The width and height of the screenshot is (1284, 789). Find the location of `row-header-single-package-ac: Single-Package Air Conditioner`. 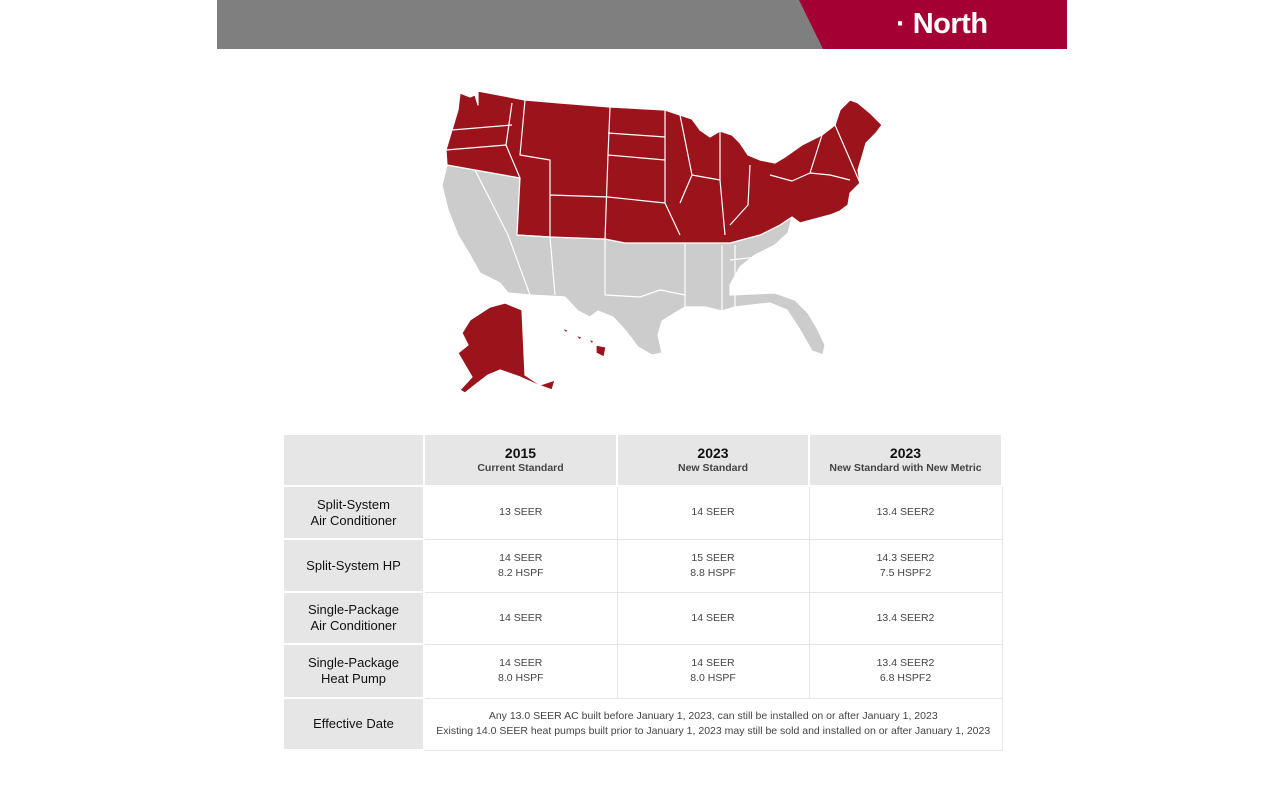

row-header-single-package-ac: Single-Package Air Conditioner is located at coordinates (353, 618).